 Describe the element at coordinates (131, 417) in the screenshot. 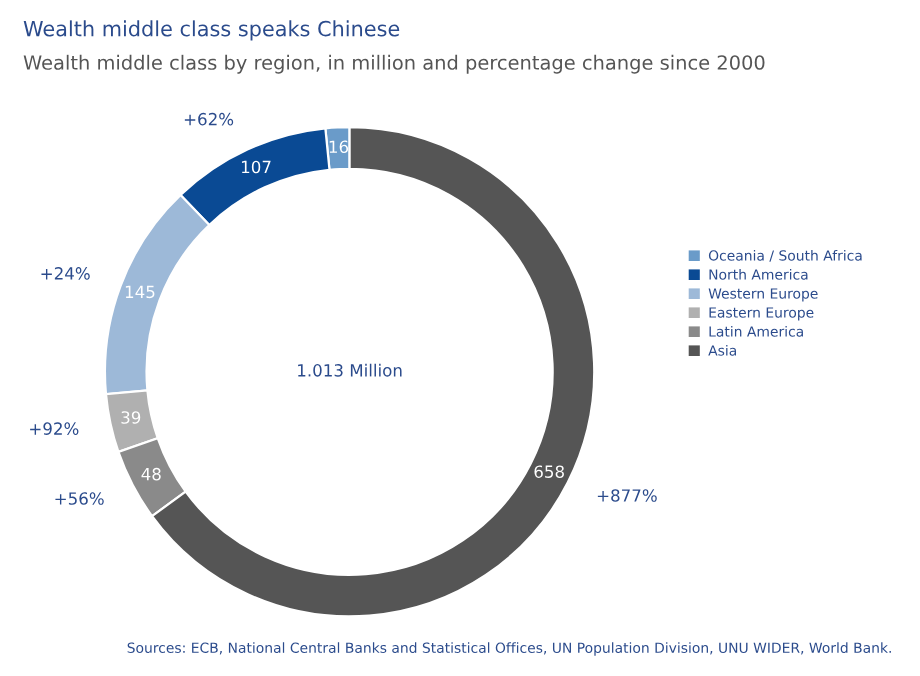

I see `data-label: 39` at that location.